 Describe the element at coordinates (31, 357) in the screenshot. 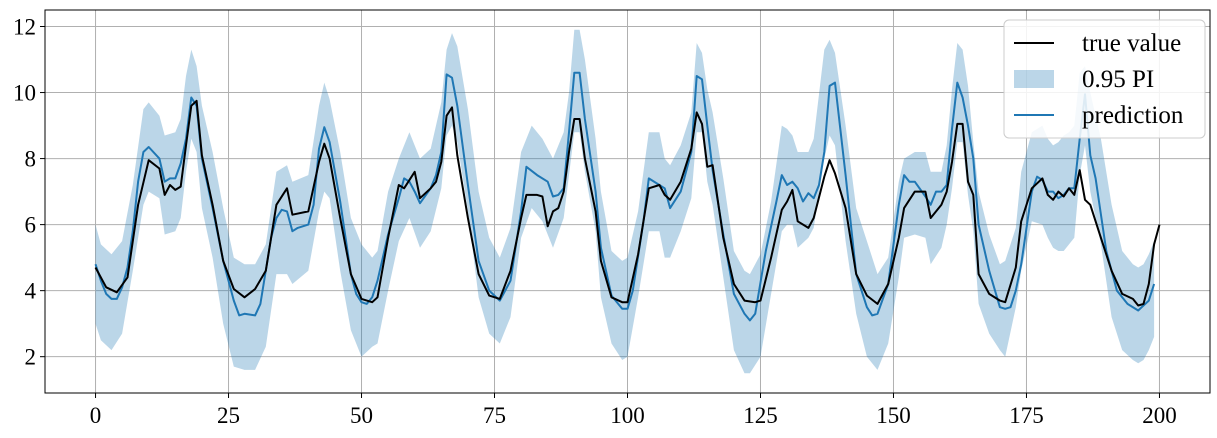

I see `y-tick-label: 2` at that location.